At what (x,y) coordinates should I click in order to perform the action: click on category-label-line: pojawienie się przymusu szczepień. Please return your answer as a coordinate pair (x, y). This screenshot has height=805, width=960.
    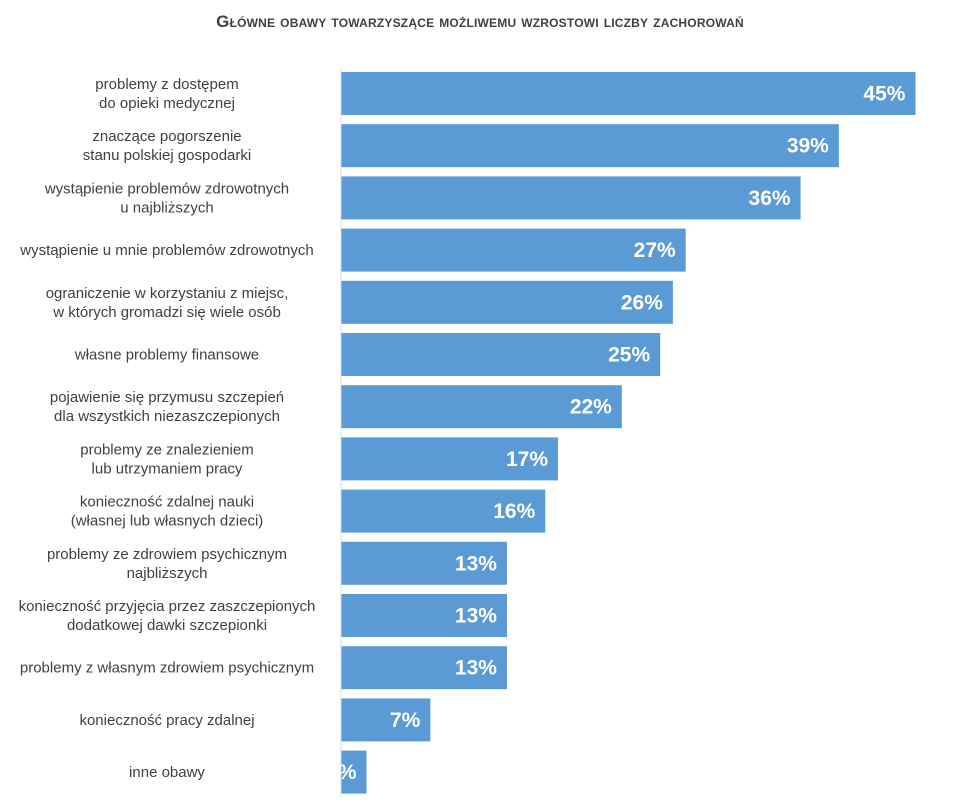
    Looking at the image, I should click on (167, 397).